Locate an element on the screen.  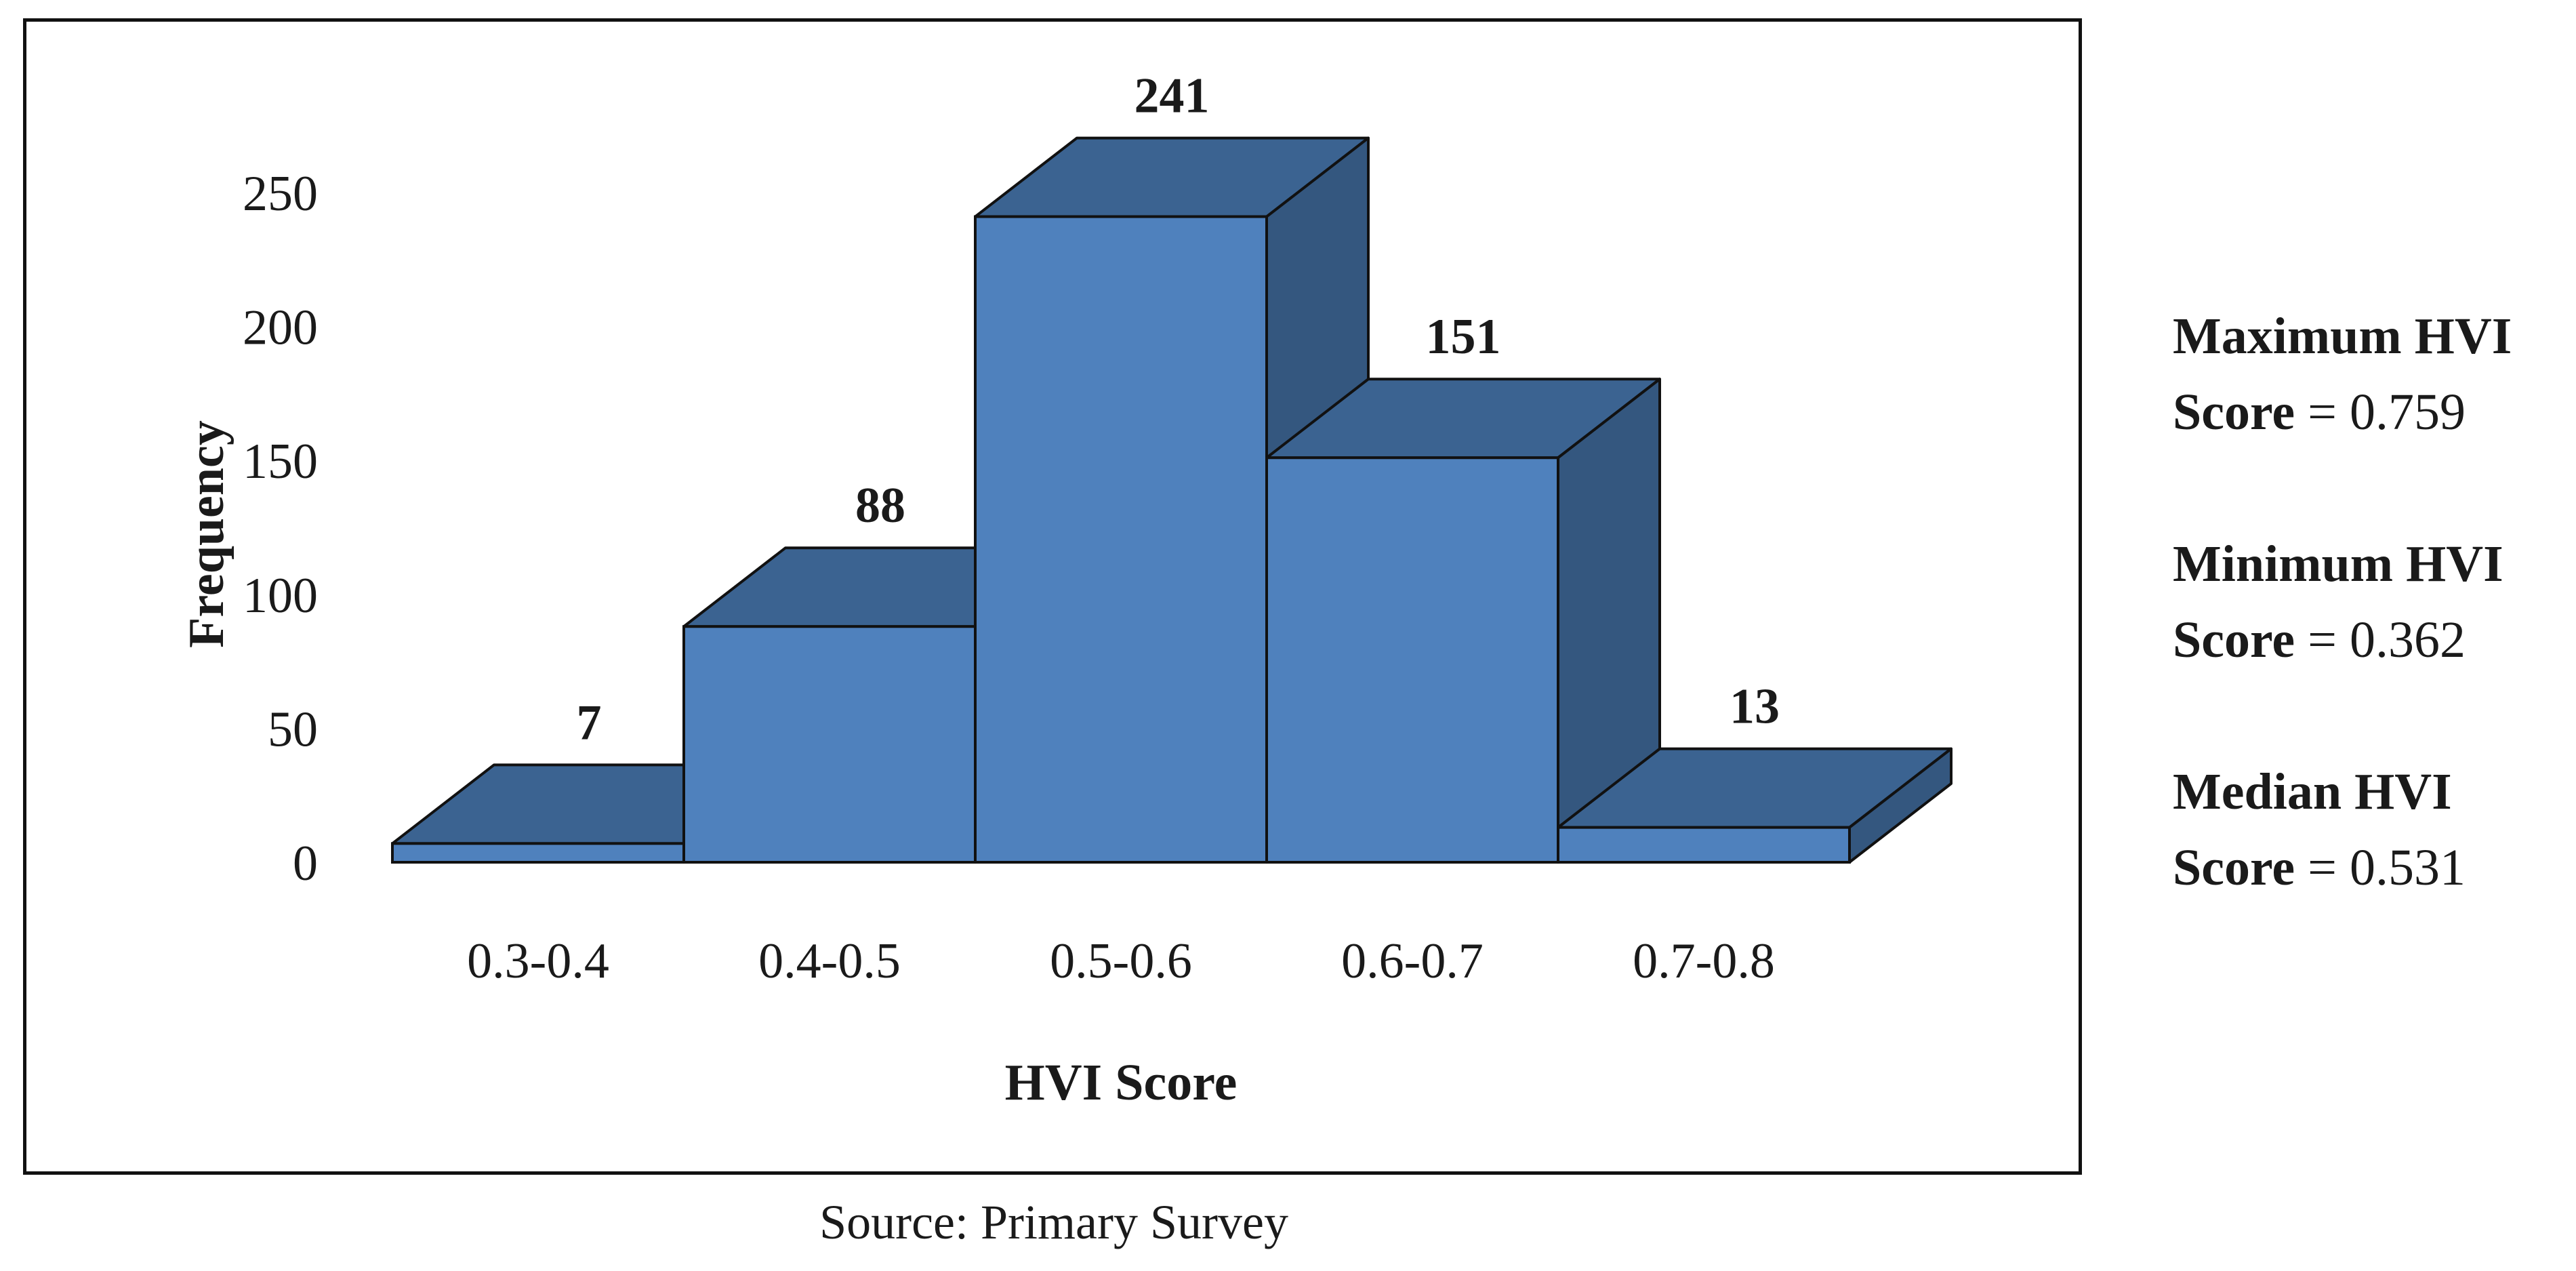
y-tick-label-200: 200 is located at coordinates (281, 328).